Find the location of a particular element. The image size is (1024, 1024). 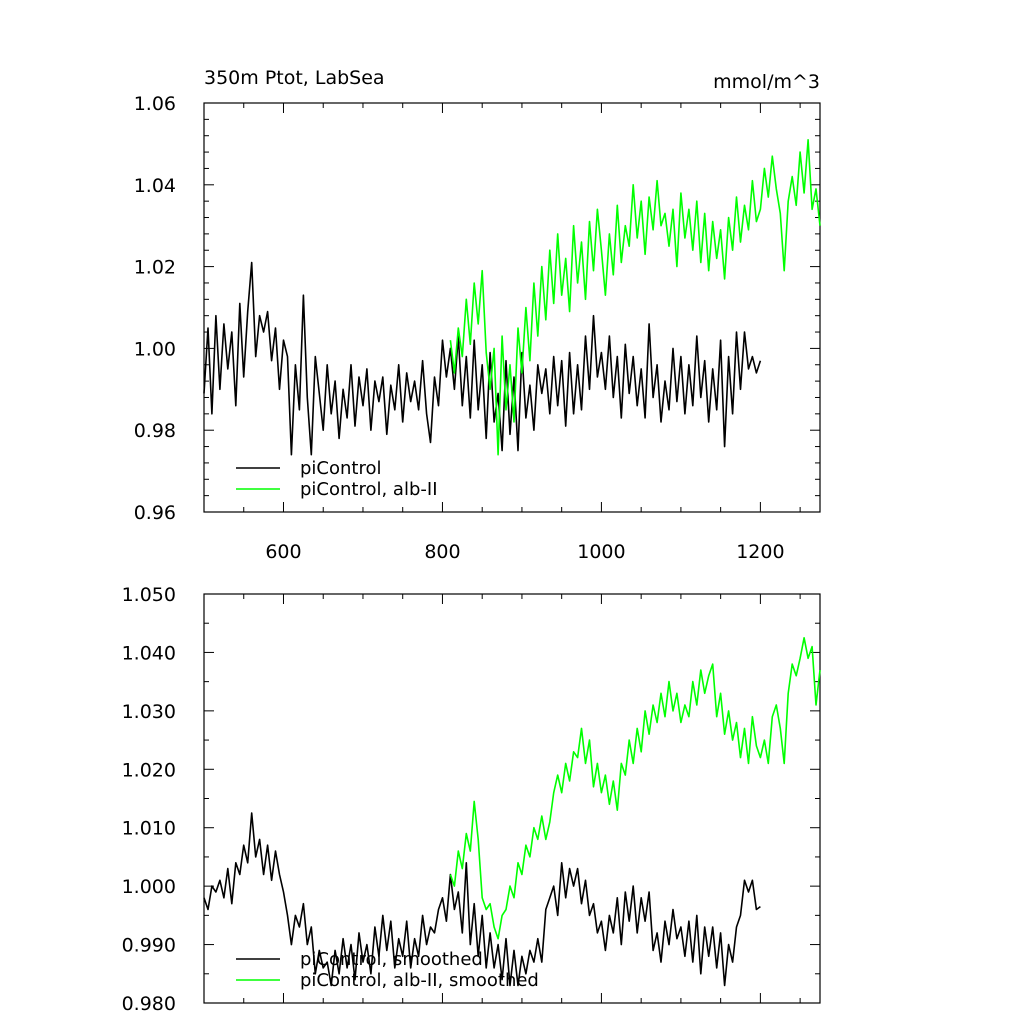

top-y-tick-label: 0.98 is located at coordinates (155, 431).